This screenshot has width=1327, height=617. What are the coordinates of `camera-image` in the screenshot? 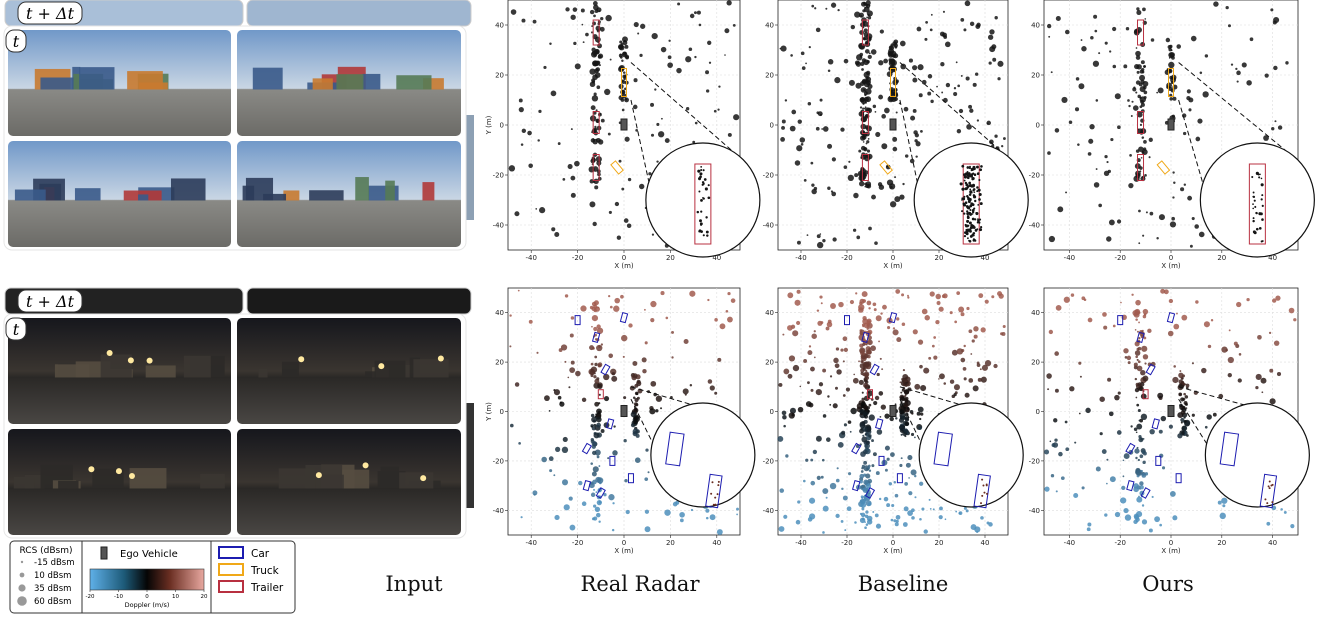 It's located at (349, 371).